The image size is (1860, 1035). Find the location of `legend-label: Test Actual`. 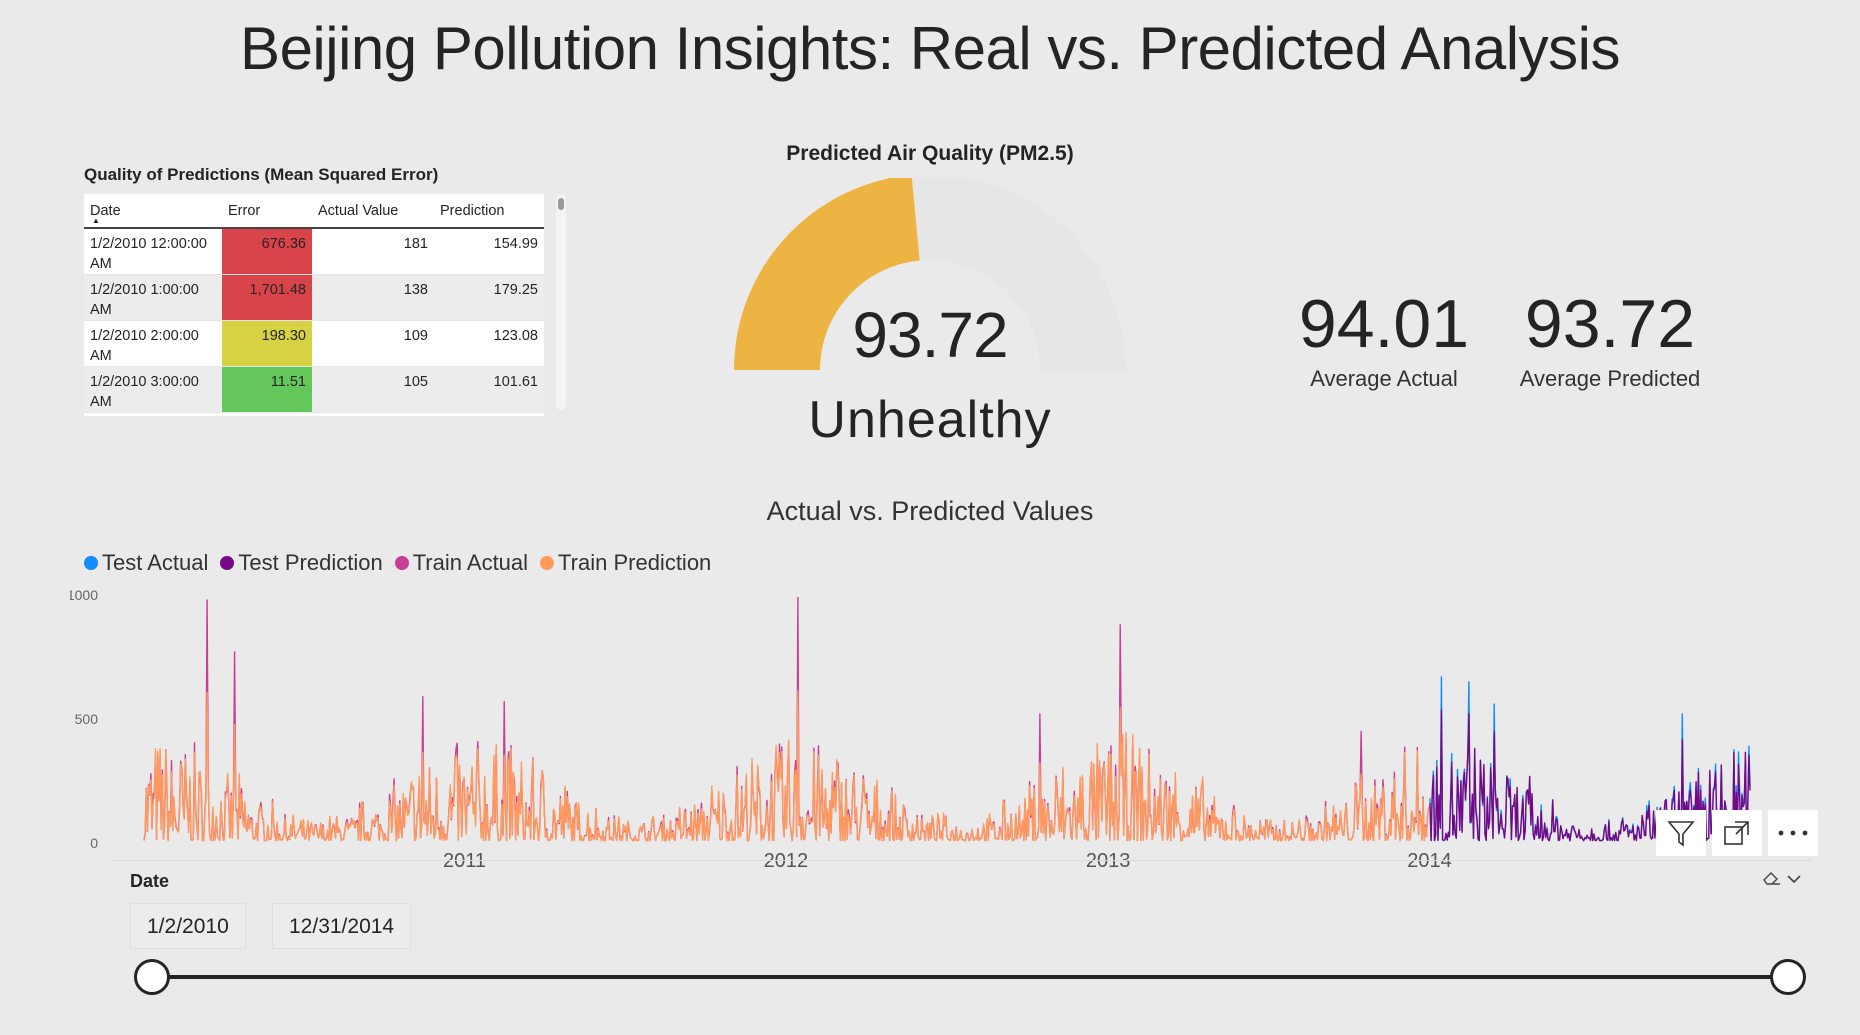

legend-label: Test Actual is located at coordinates (155, 562).